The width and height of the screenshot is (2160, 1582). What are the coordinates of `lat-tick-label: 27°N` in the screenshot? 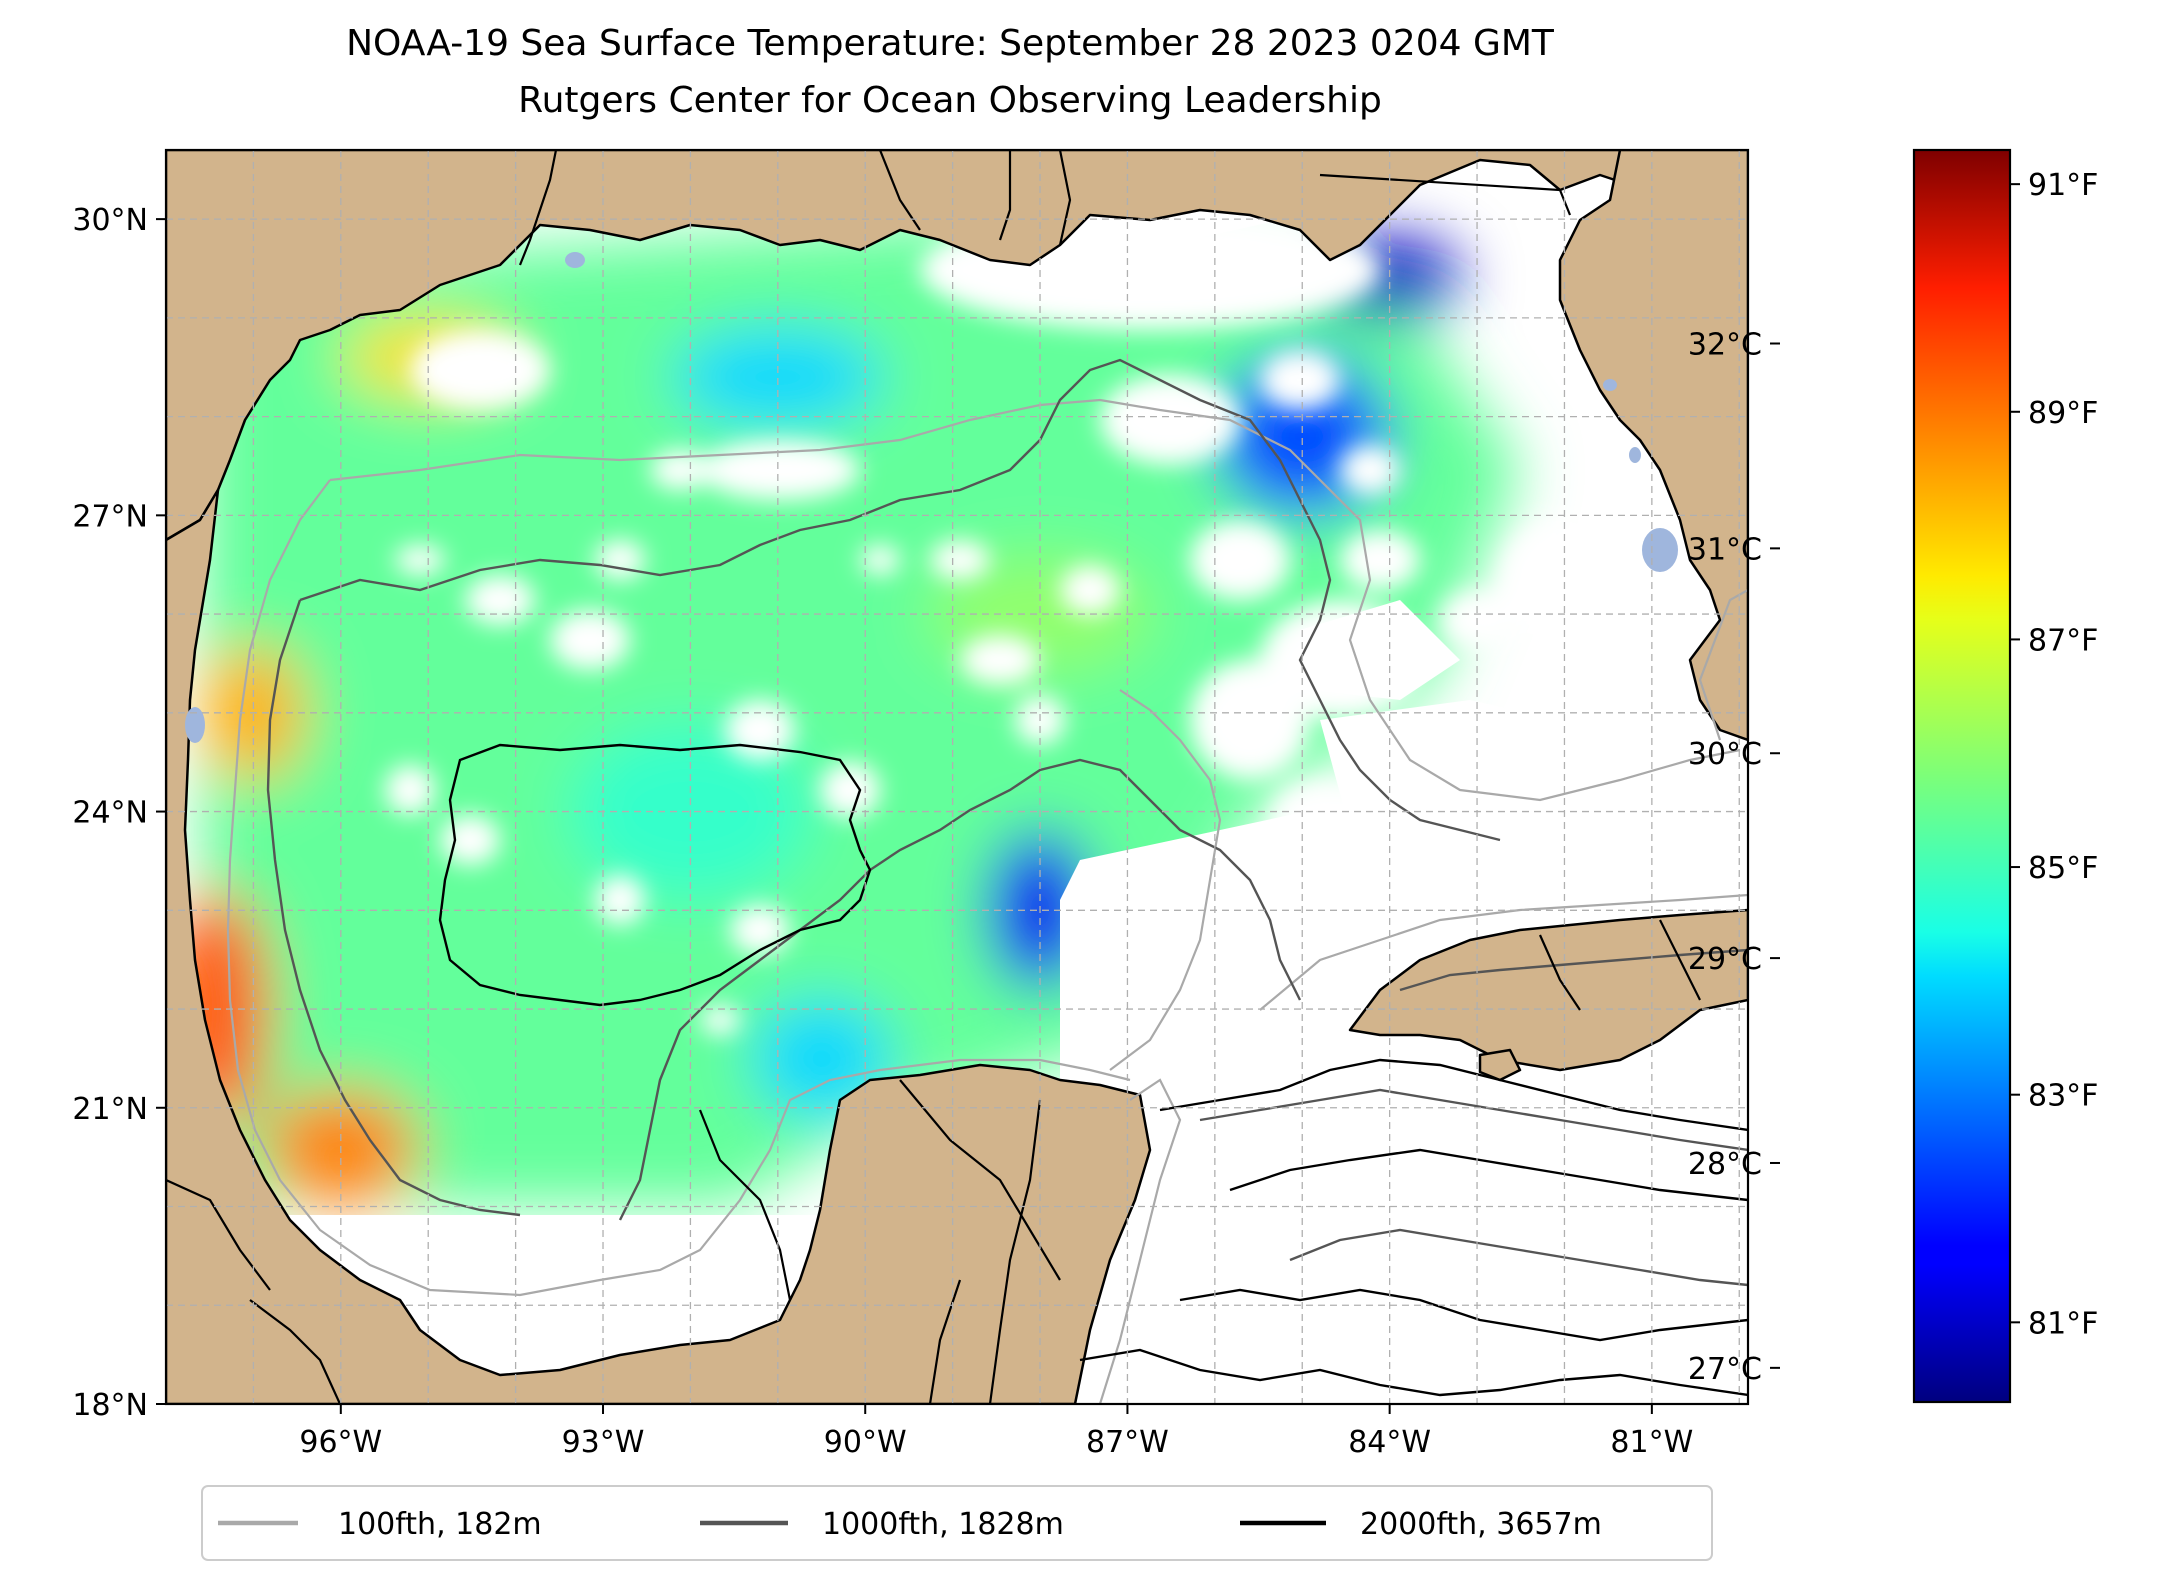 It's located at (110, 516).